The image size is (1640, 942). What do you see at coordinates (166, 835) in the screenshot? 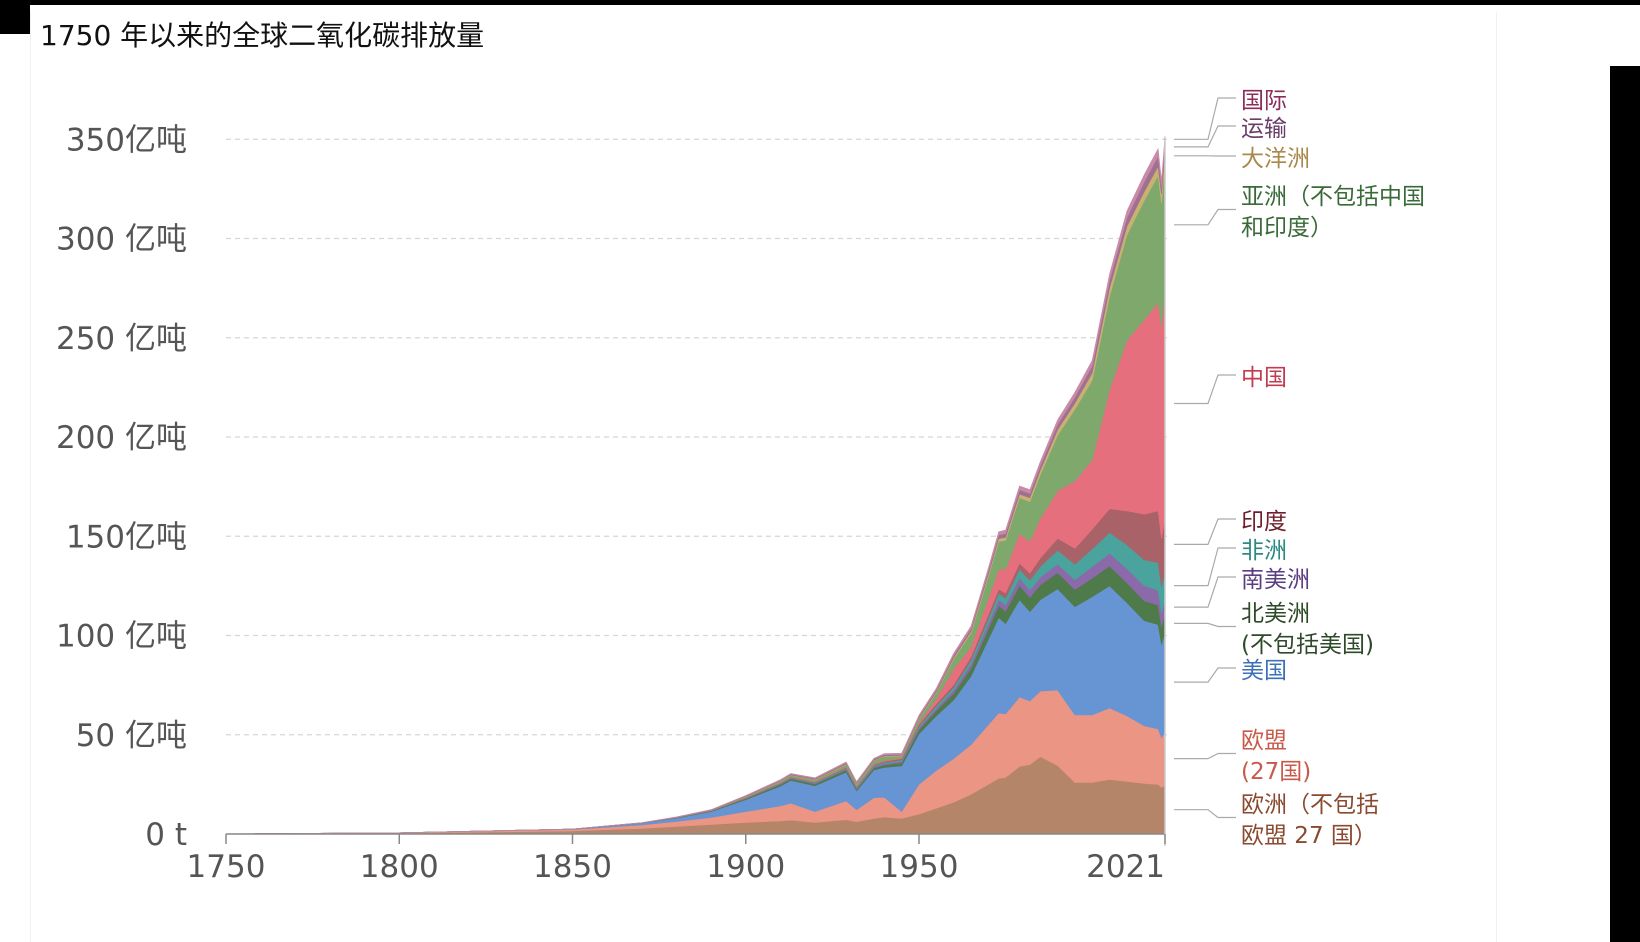
I see `y-tick-label: 0 t` at bounding box center [166, 835].